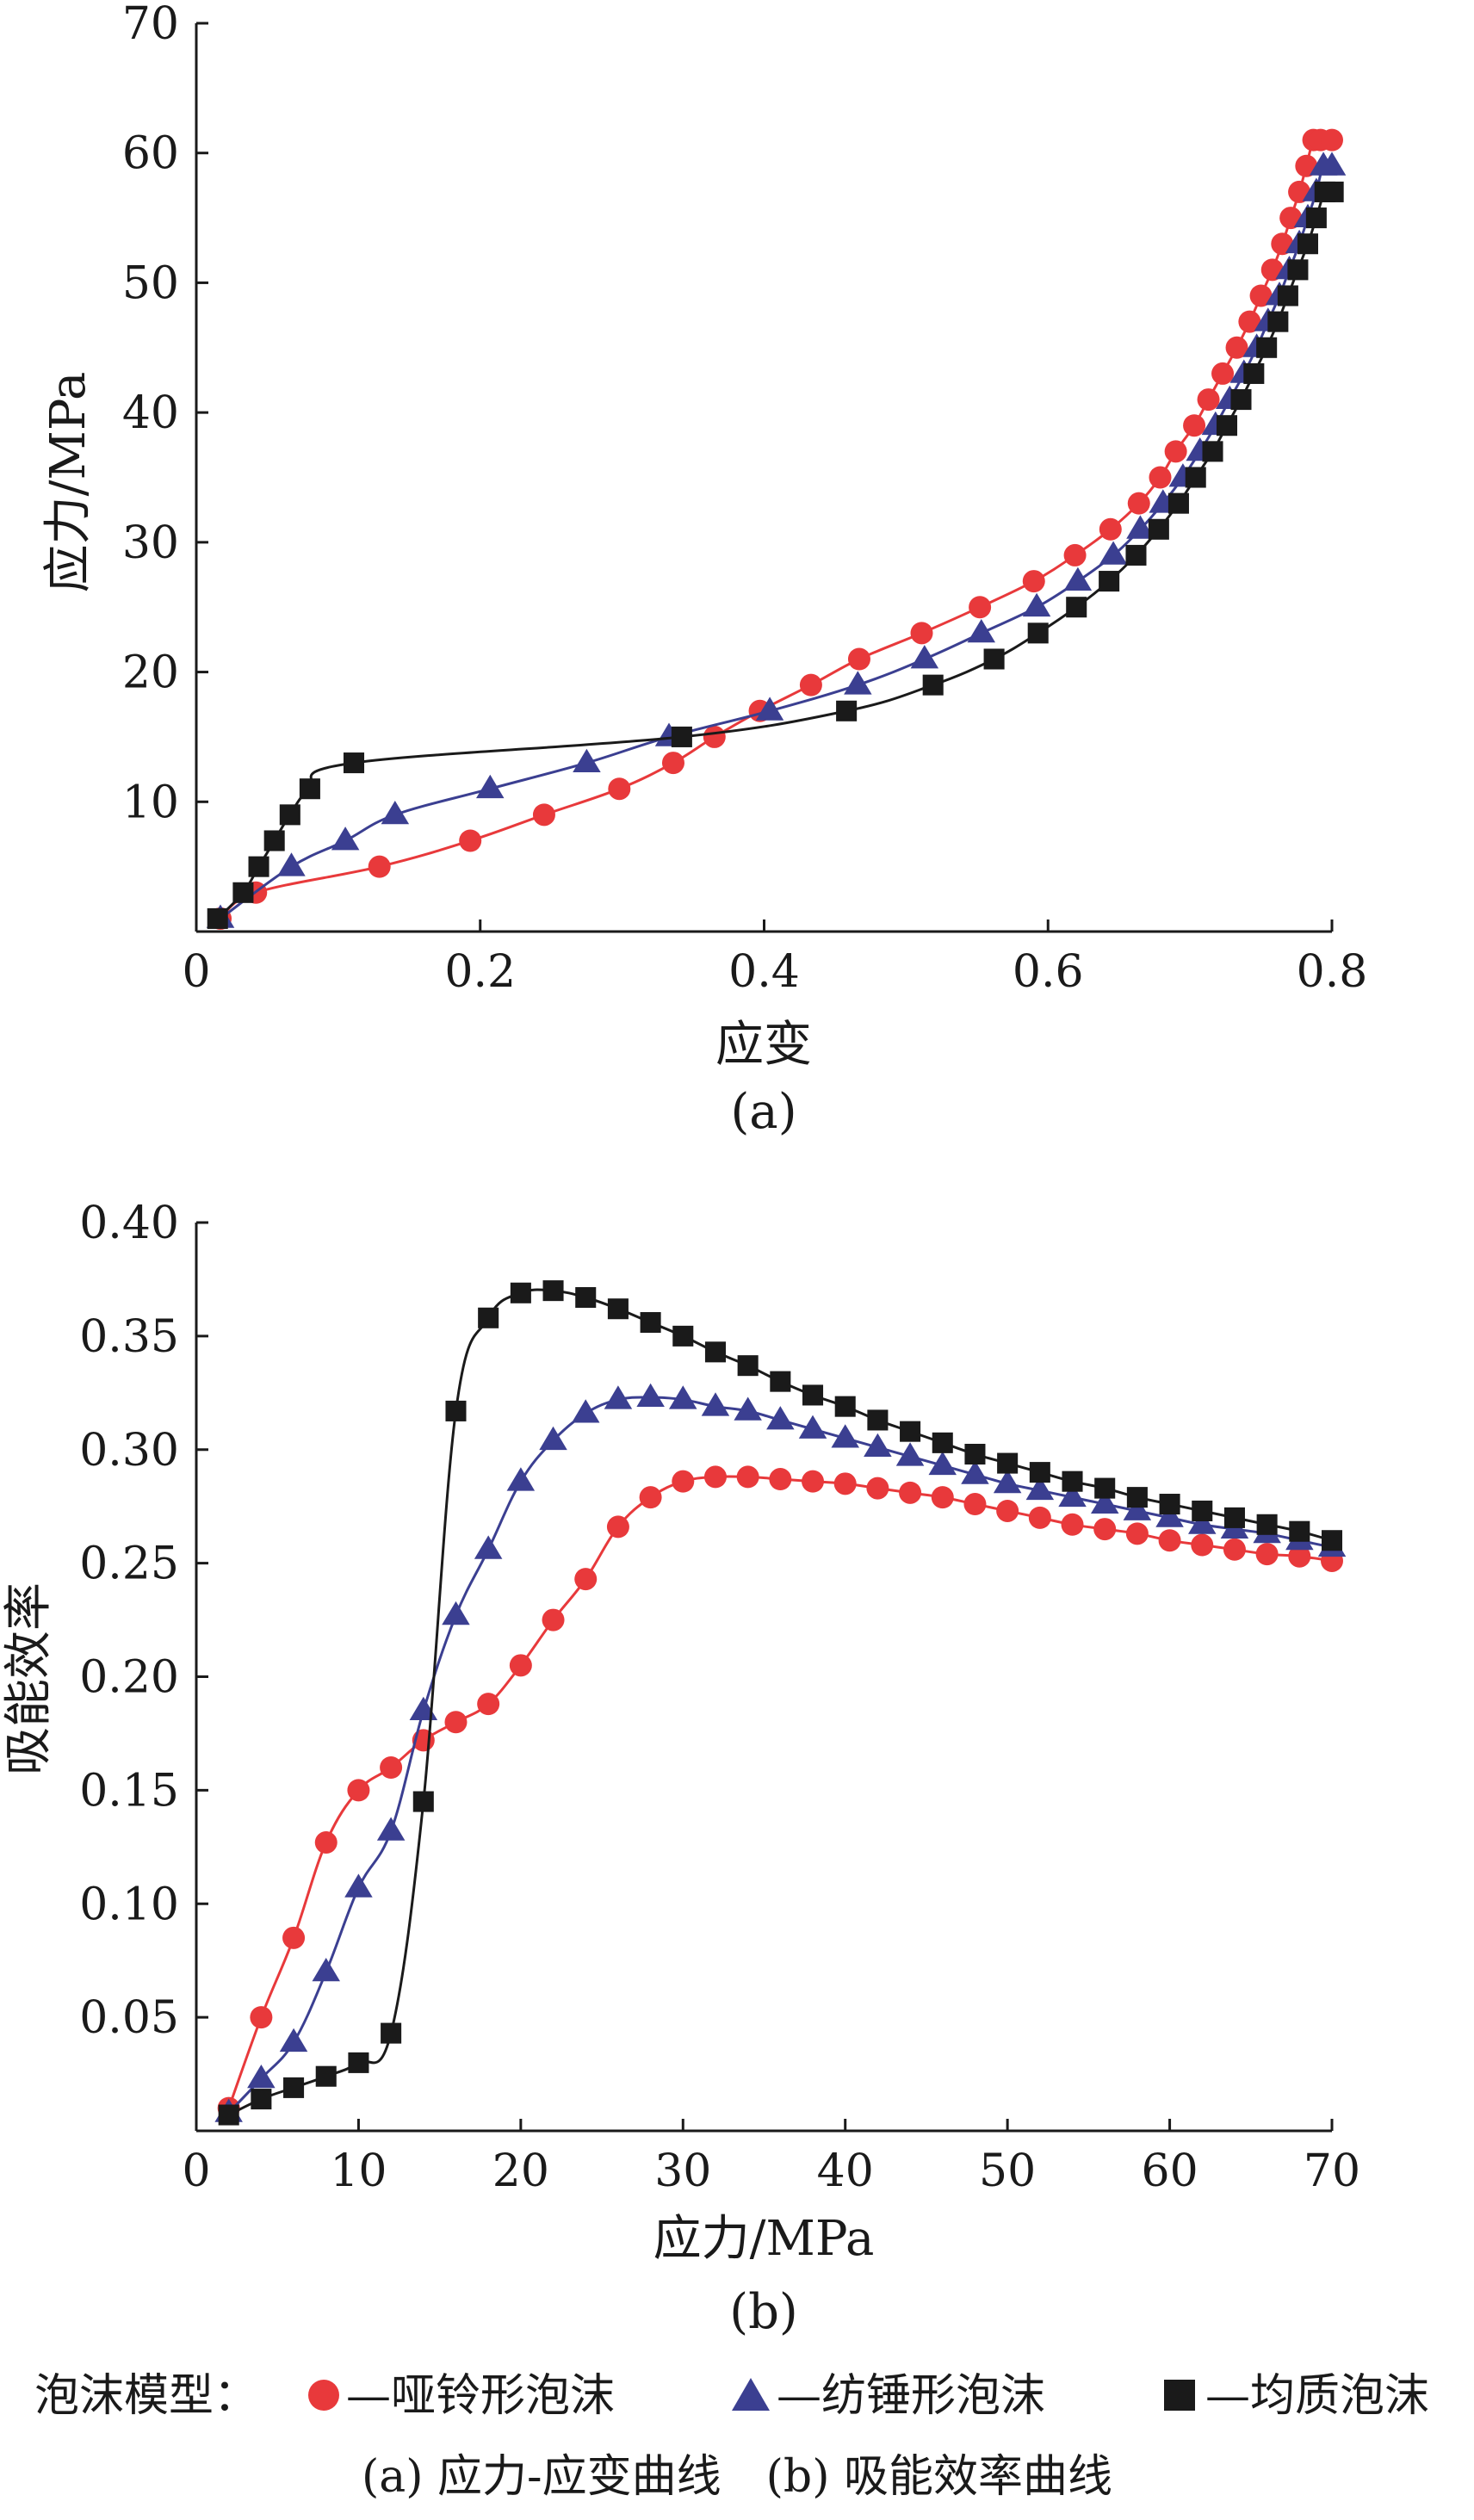 The image size is (1474, 2520). I want to click on y-tick-label: 0.40, so click(129, 1223).